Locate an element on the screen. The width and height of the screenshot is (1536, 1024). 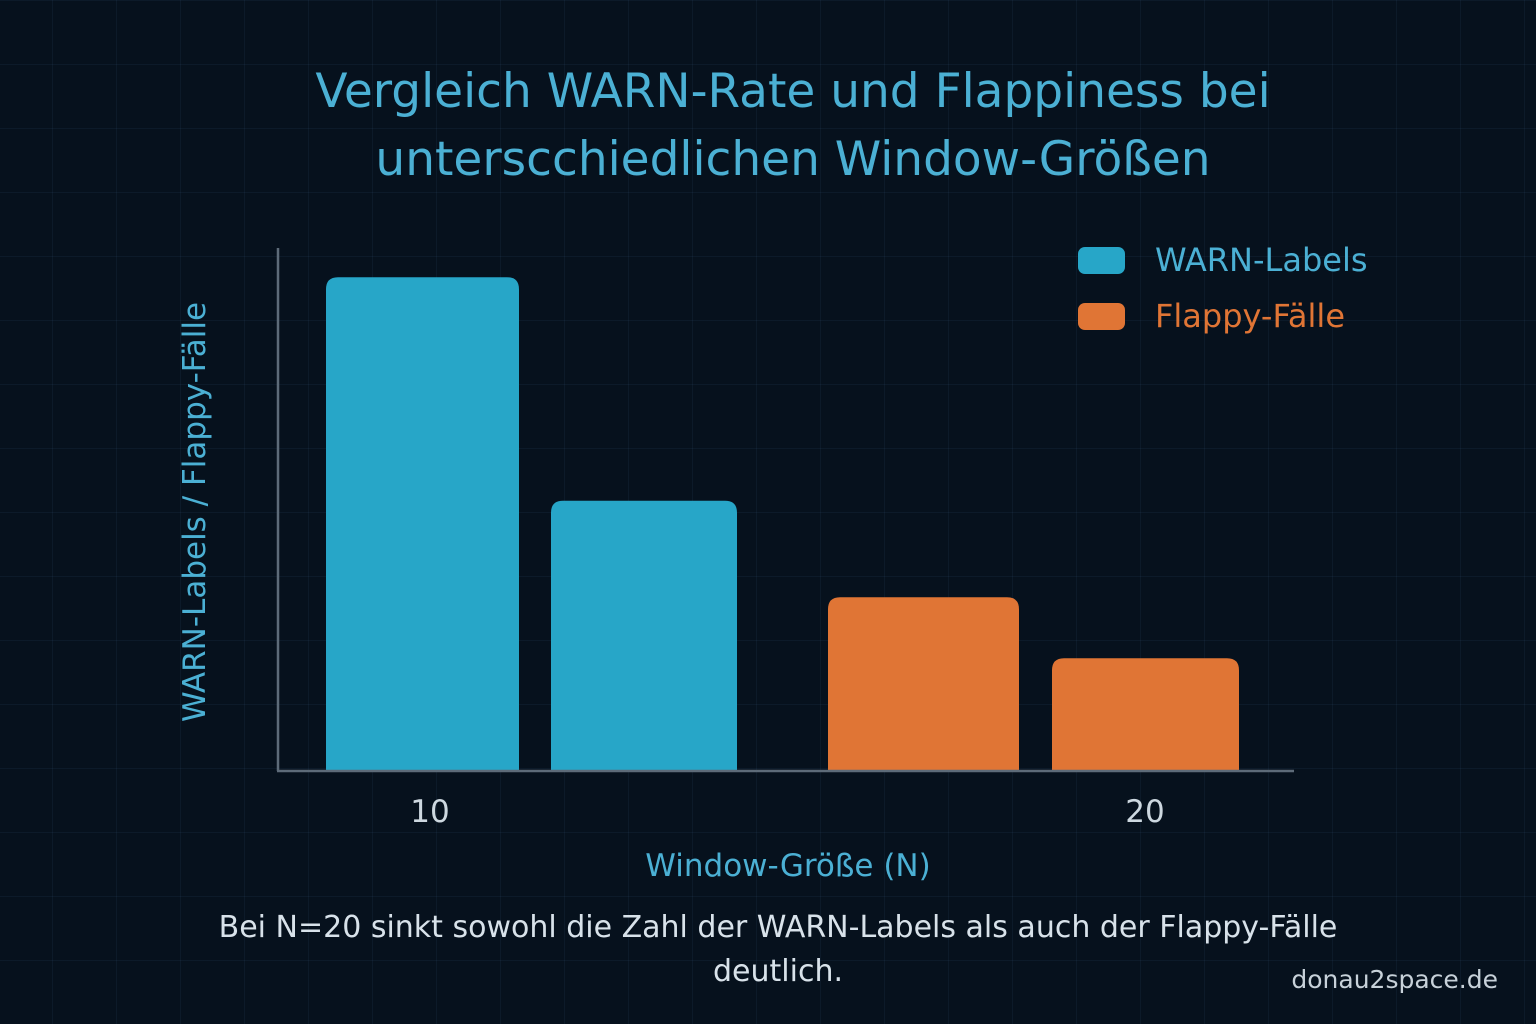
x-tick-label-20: 20 is located at coordinates (1144, 812).